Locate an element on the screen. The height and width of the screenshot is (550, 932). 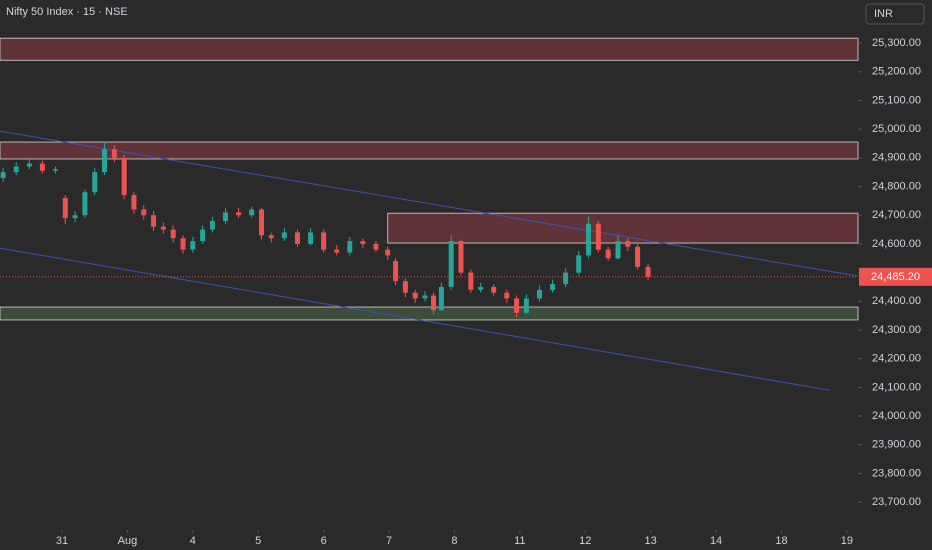
x-tick-label: 14 is located at coordinates (716, 541).